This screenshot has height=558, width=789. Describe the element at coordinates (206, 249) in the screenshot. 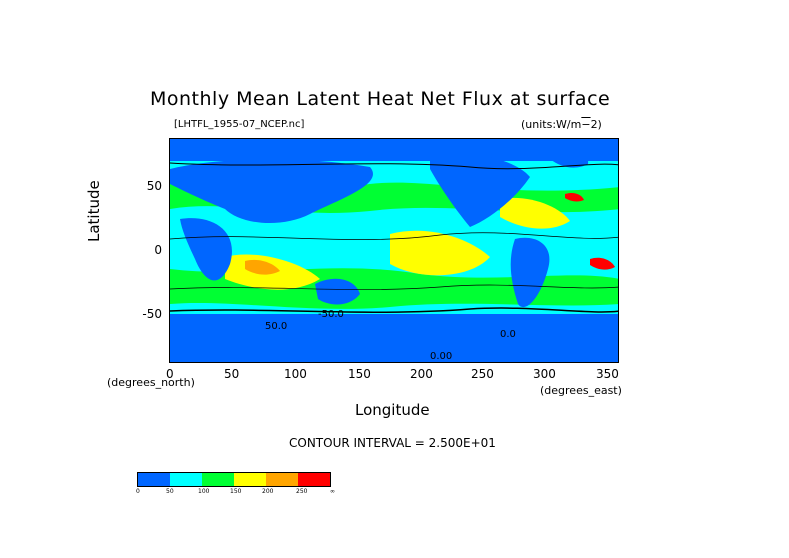

I see `africa` at that location.